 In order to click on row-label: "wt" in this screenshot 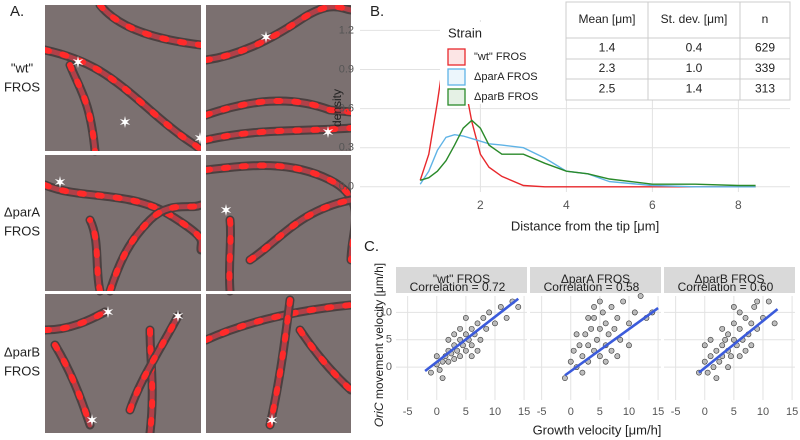, I will do `click(22, 67)`.